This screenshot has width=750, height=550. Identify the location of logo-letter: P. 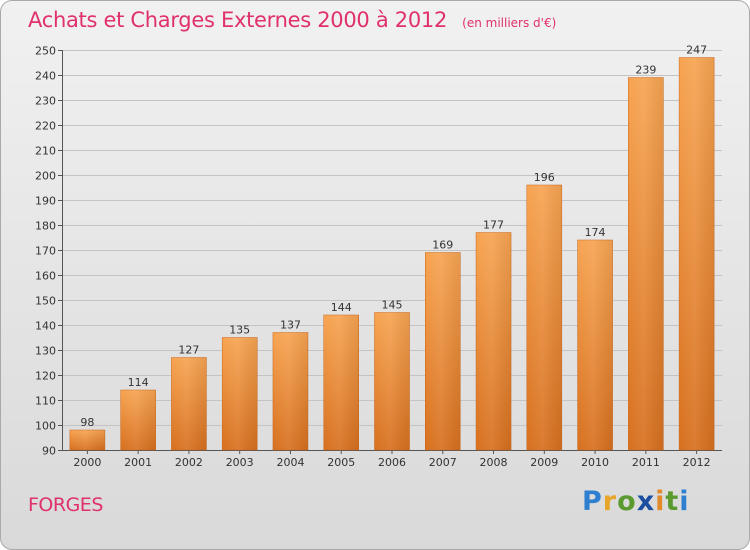
(592, 501).